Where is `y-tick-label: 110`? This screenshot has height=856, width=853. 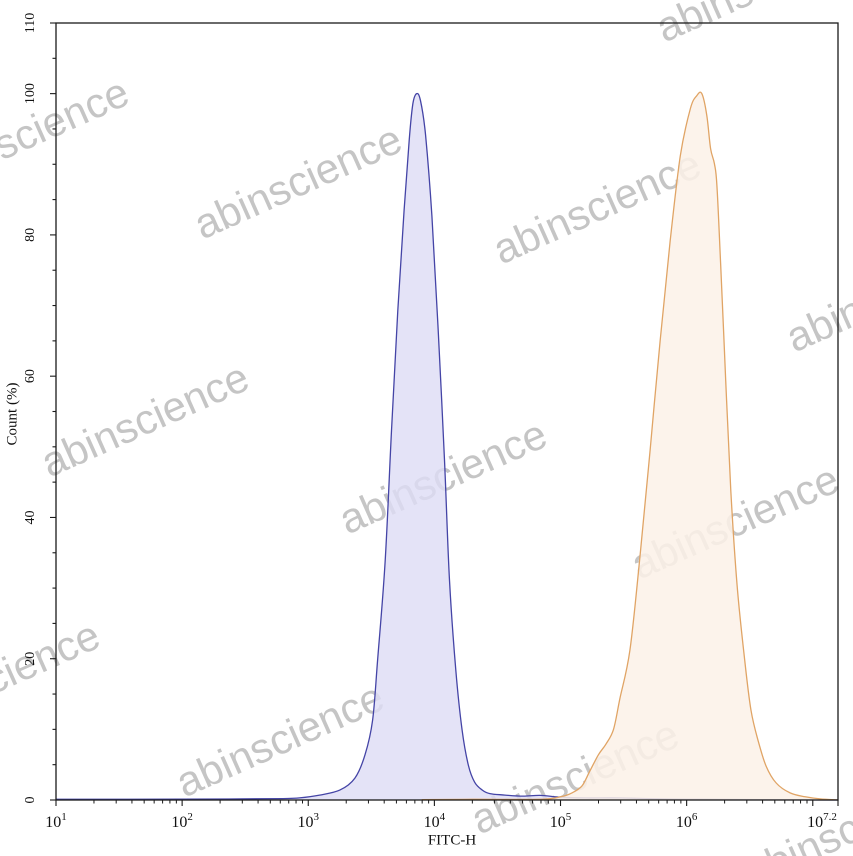
y-tick-label: 110 is located at coordinates (30, 23).